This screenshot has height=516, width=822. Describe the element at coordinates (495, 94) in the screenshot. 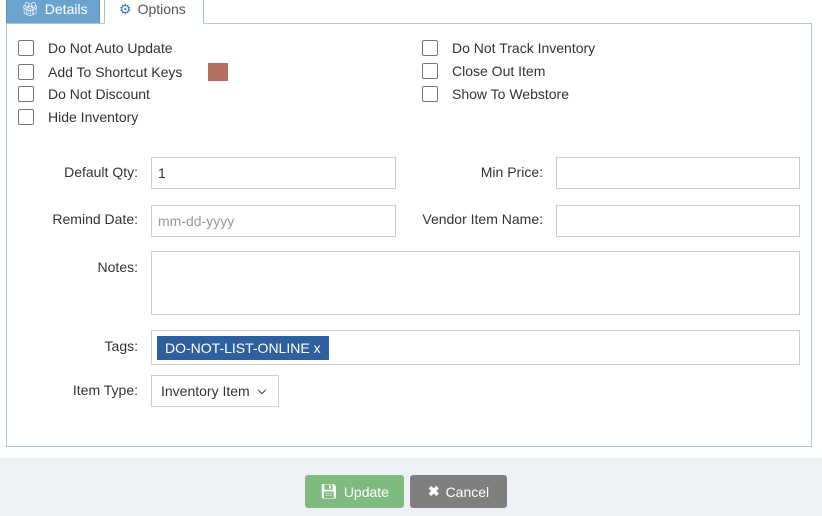

I see `checkbox-show-to-webstore: Show To Webstore` at that location.